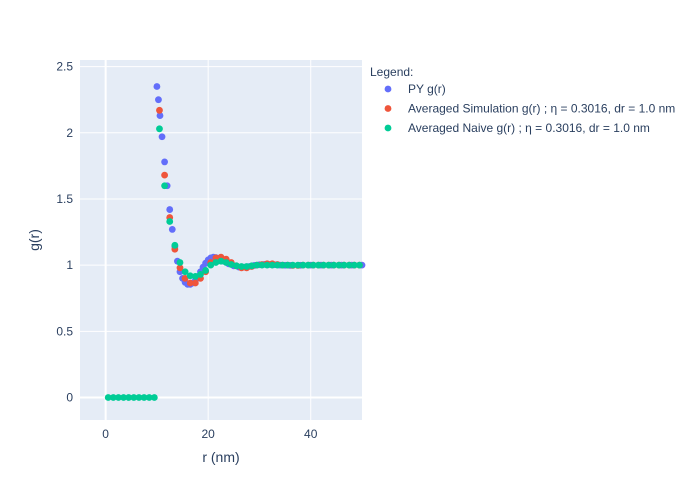 Image resolution: width=700 pixels, height=500 pixels. What do you see at coordinates (427, 89) in the screenshot?
I see `legend-label: PY g(r)` at bounding box center [427, 89].